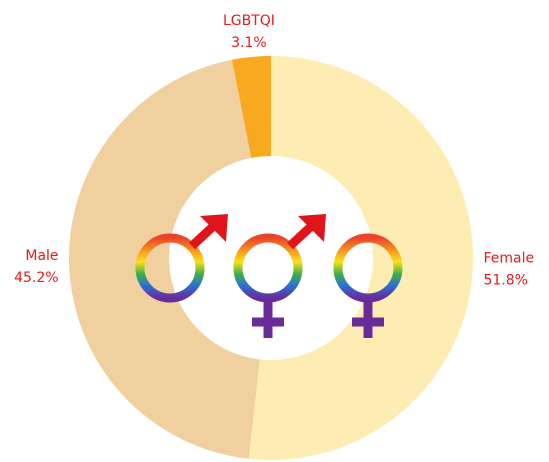 The width and height of the screenshot is (549, 462). Describe the element at coordinates (249, 43) in the screenshot. I see `slice-value-label: 3.1%` at that location.